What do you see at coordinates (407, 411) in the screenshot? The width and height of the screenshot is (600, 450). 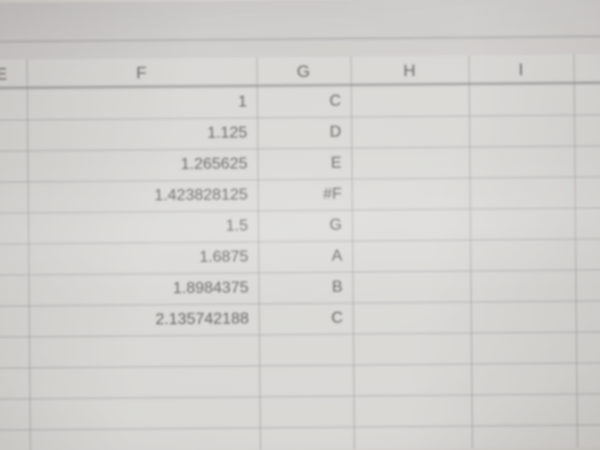 I see `cell-h11` at bounding box center [407, 411].